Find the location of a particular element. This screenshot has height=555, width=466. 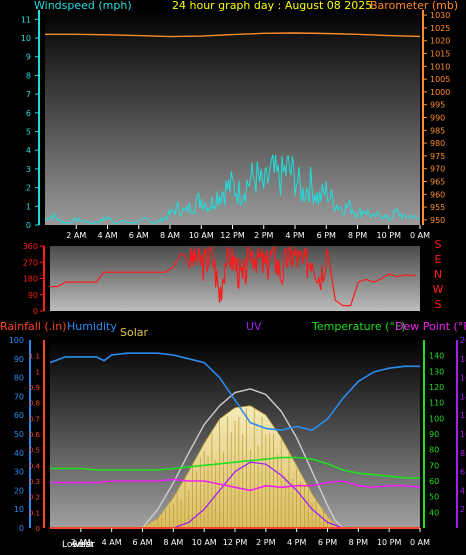

direction-tick-label: 360 is located at coordinates (30, 246).